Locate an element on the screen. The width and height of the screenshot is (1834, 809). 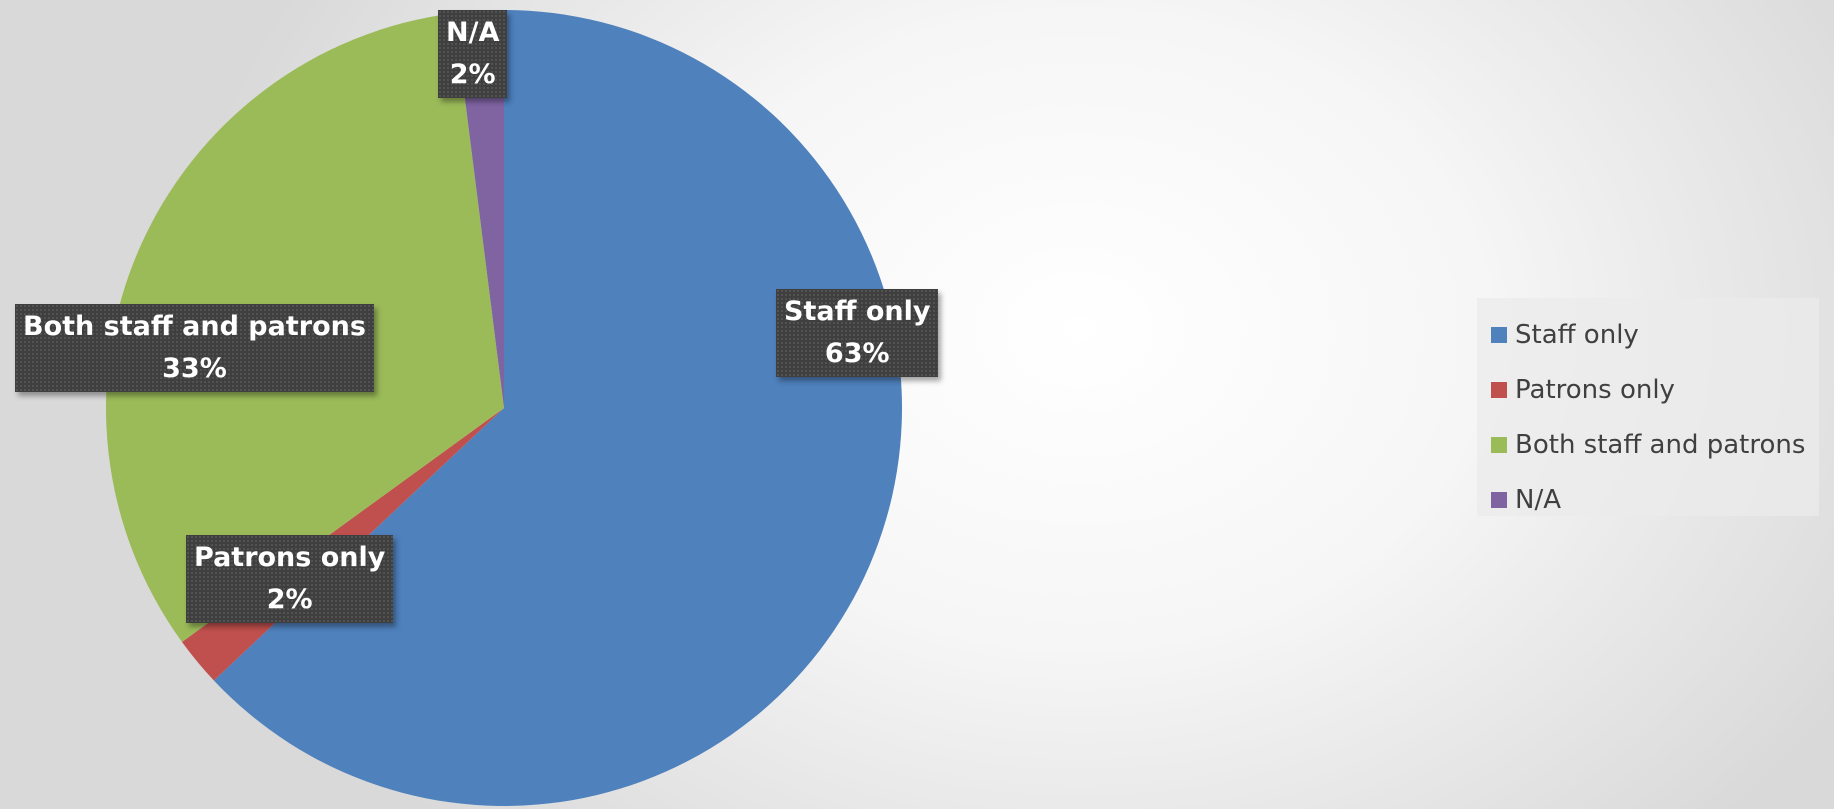
legend-label: N/A is located at coordinates (1538, 500).